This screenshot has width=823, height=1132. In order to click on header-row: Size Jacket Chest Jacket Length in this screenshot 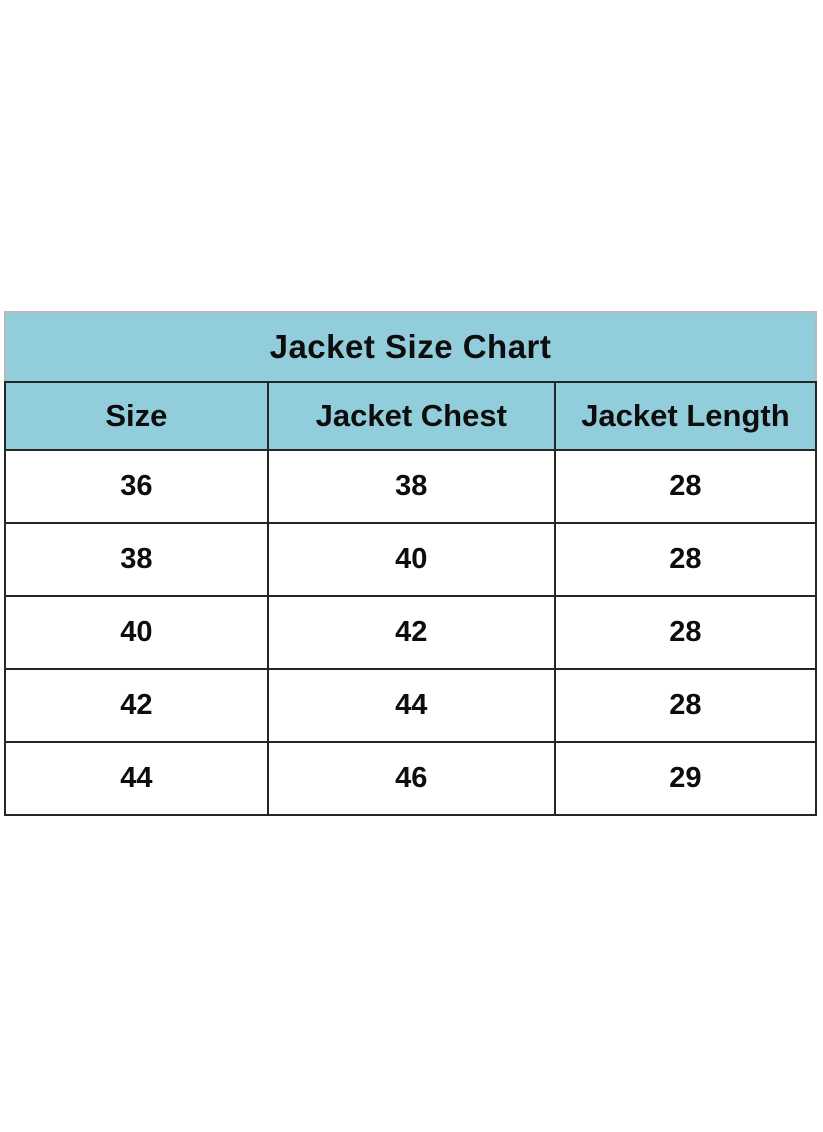, I will do `click(411, 416)`.